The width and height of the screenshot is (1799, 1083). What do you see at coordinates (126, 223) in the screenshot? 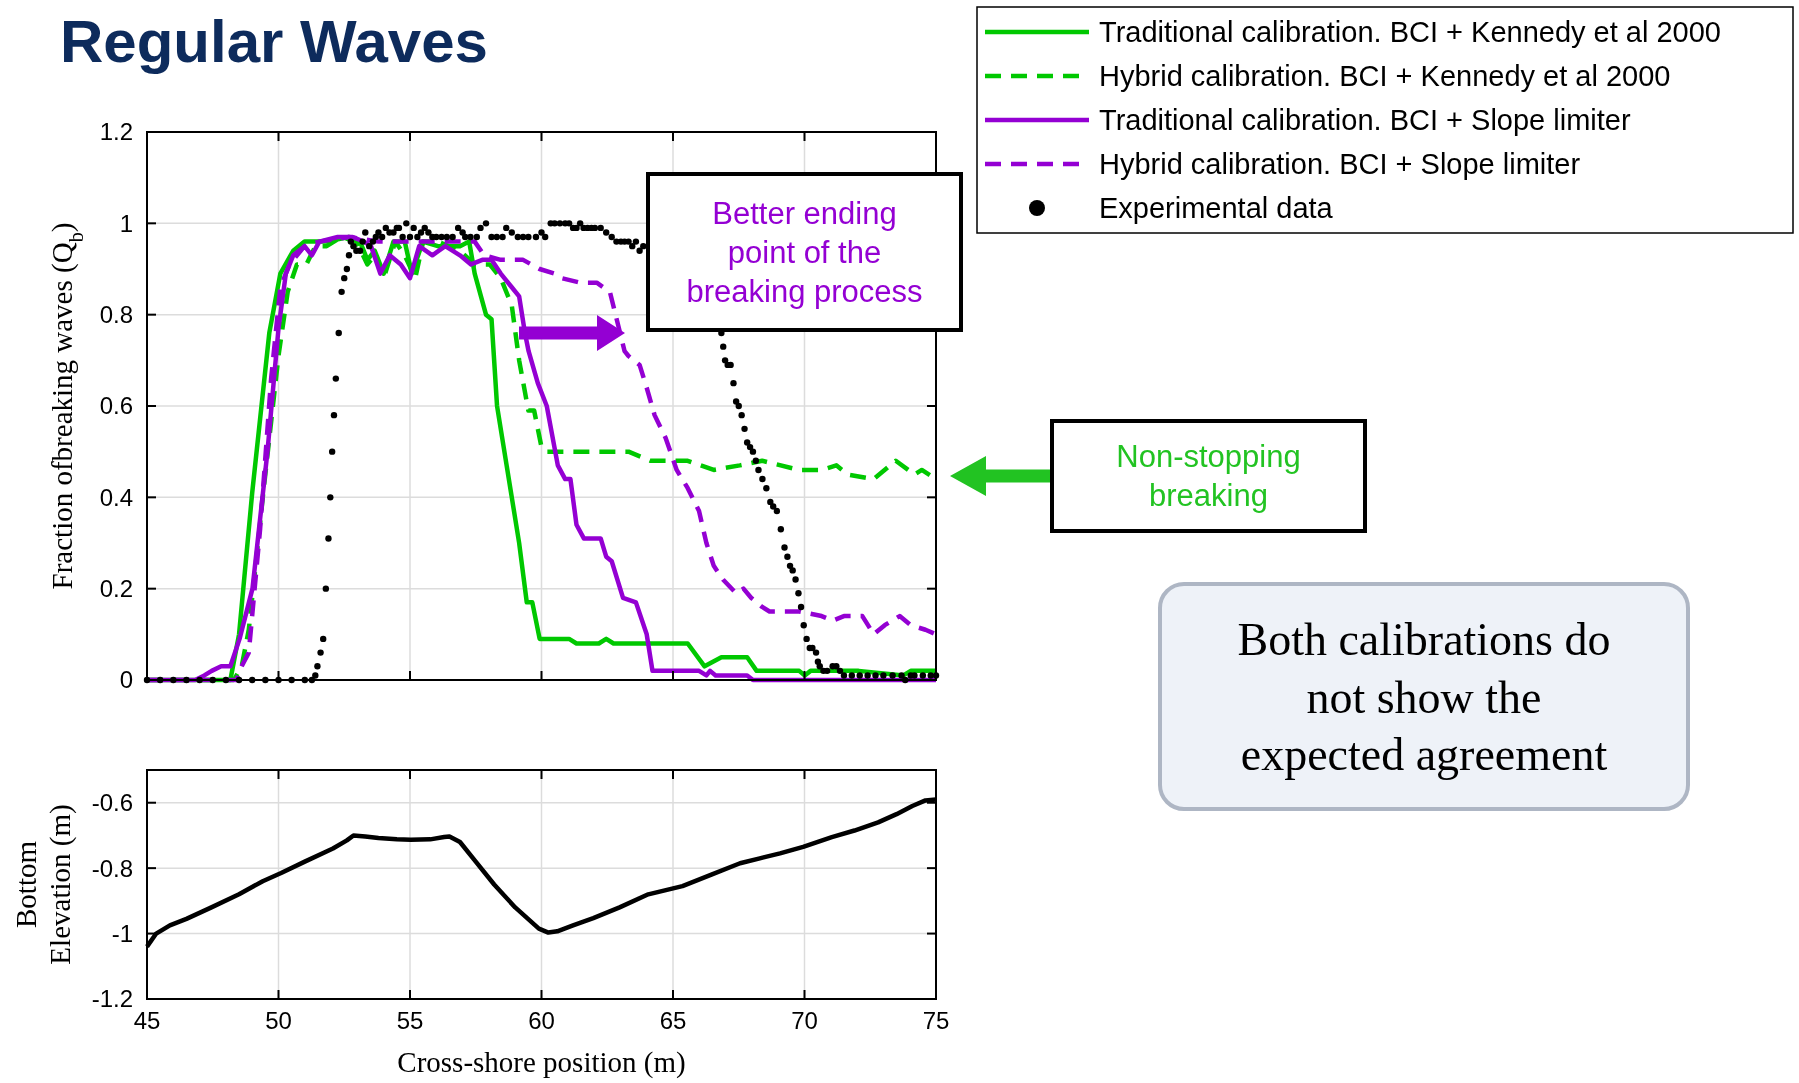
I see `y-tick-label: 1` at bounding box center [126, 223].